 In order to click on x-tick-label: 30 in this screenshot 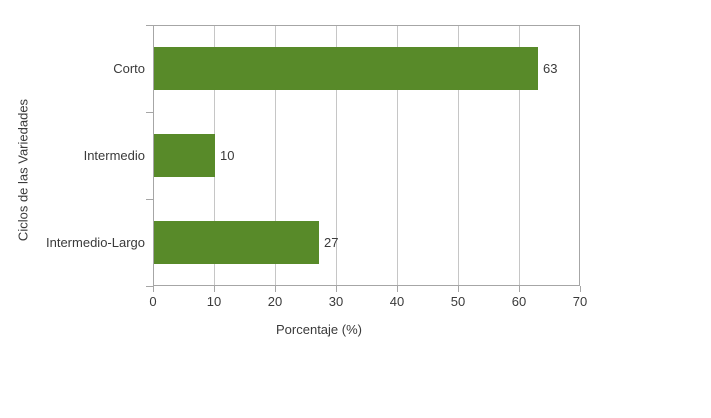, I will do `click(336, 301)`.